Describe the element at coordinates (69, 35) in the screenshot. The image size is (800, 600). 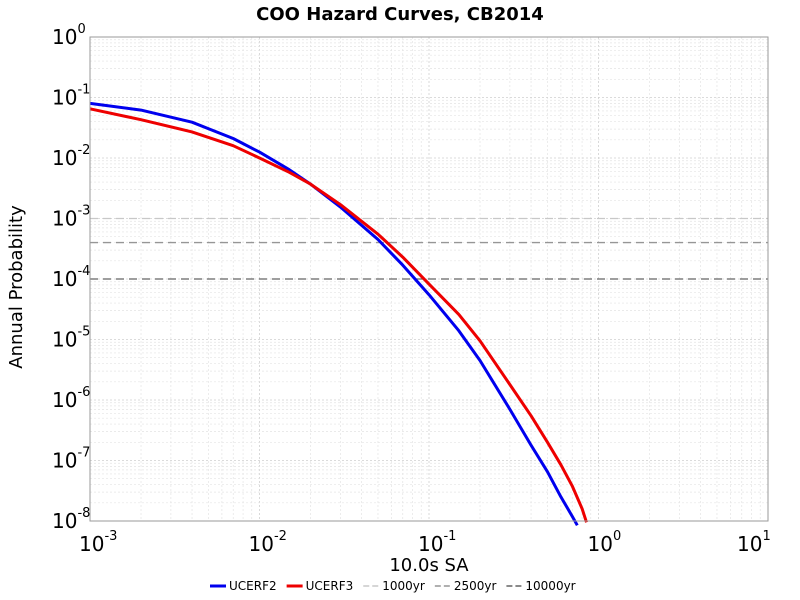
I see `y-tick-label: 10⁰` at that location.